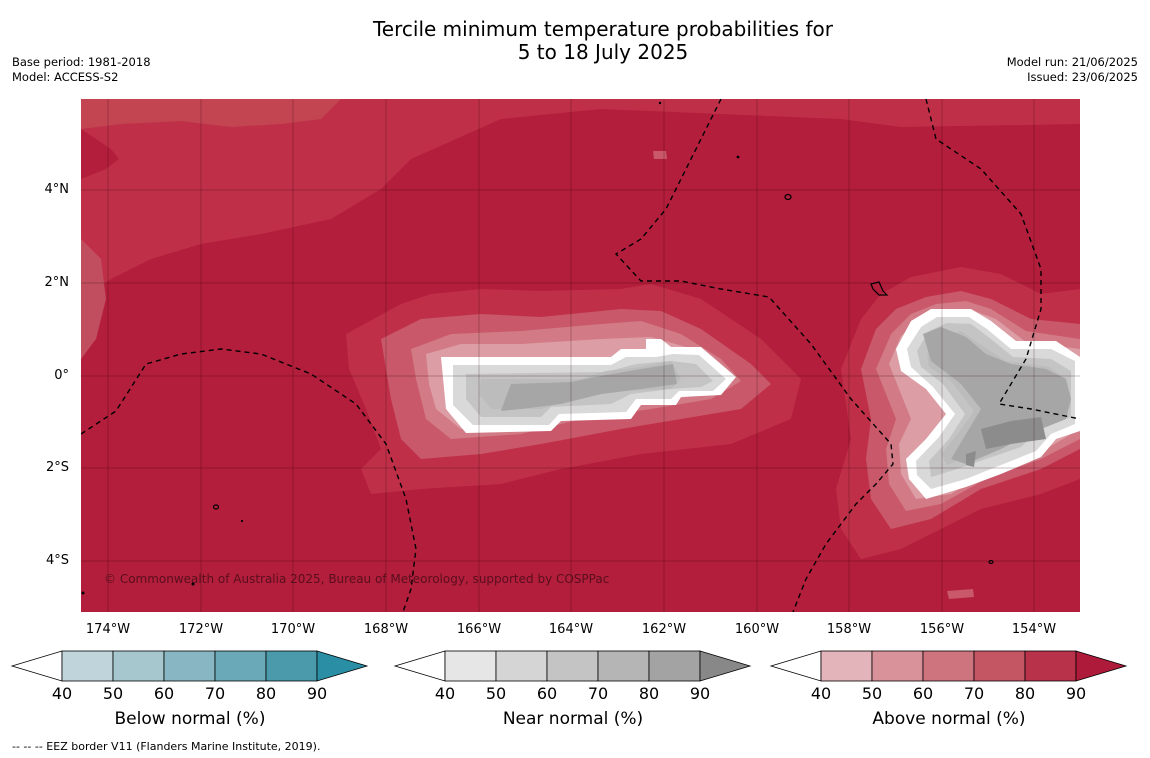 The height and width of the screenshot is (758, 1150). I want to click on meta-left: Base period: 1981-2018 Model: ACCESS-S2, so click(81, 70).